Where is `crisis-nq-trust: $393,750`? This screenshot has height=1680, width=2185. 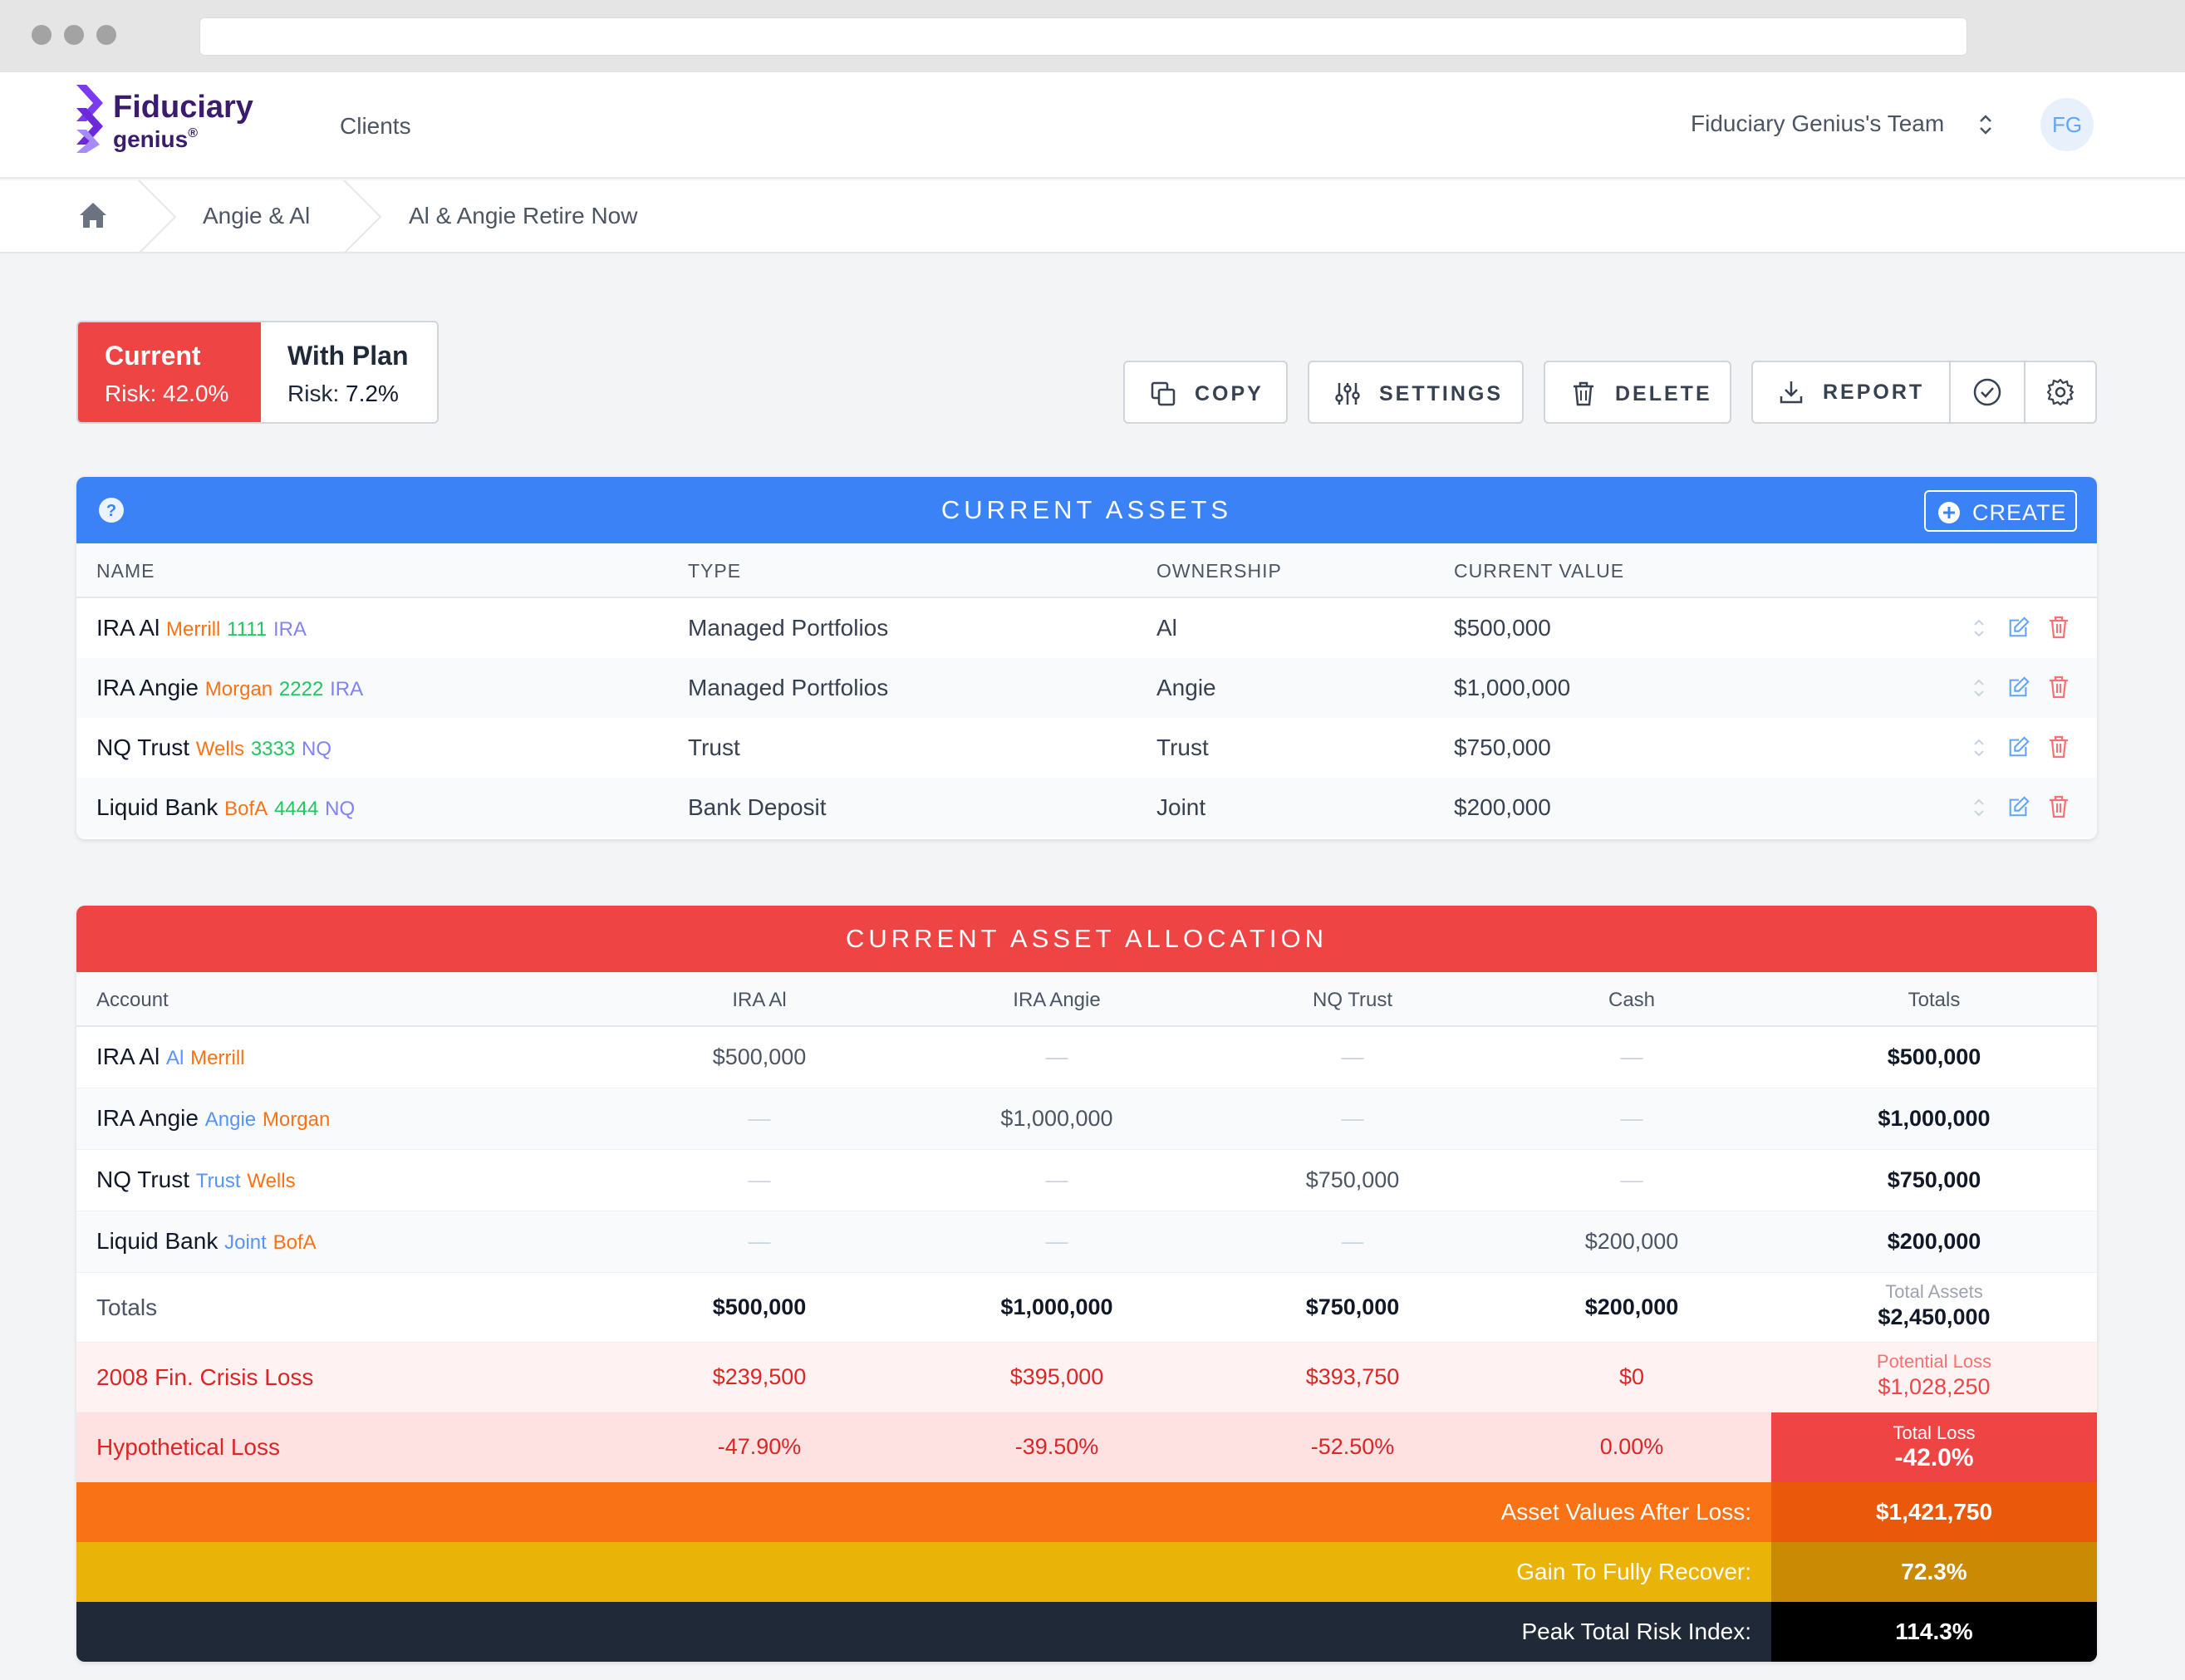 crisis-nq-trust: $393,750 is located at coordinates (1352, 1376).